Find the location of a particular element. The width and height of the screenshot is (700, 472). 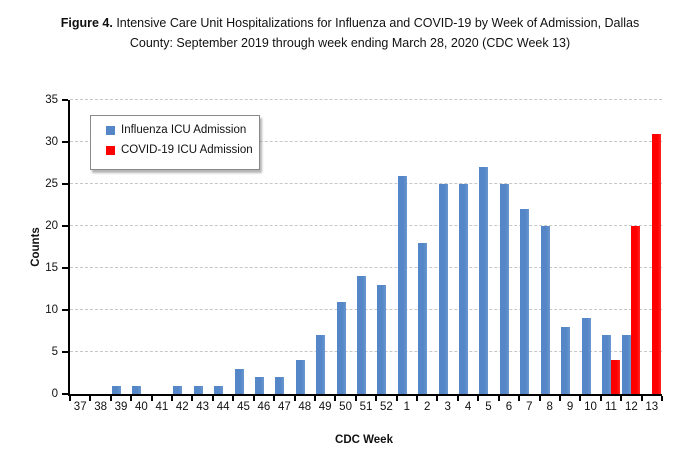

x-tick-label-week-39: 39 is located at coordinates (121, 407).